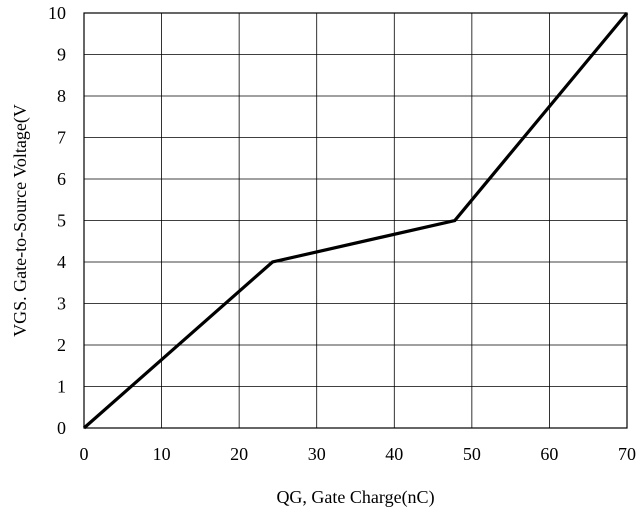 This screenshot has height=515, width=639. Describe the element at coordinates (627, 454) in the screenshot. I see `x-tick-label: 70` at that location.